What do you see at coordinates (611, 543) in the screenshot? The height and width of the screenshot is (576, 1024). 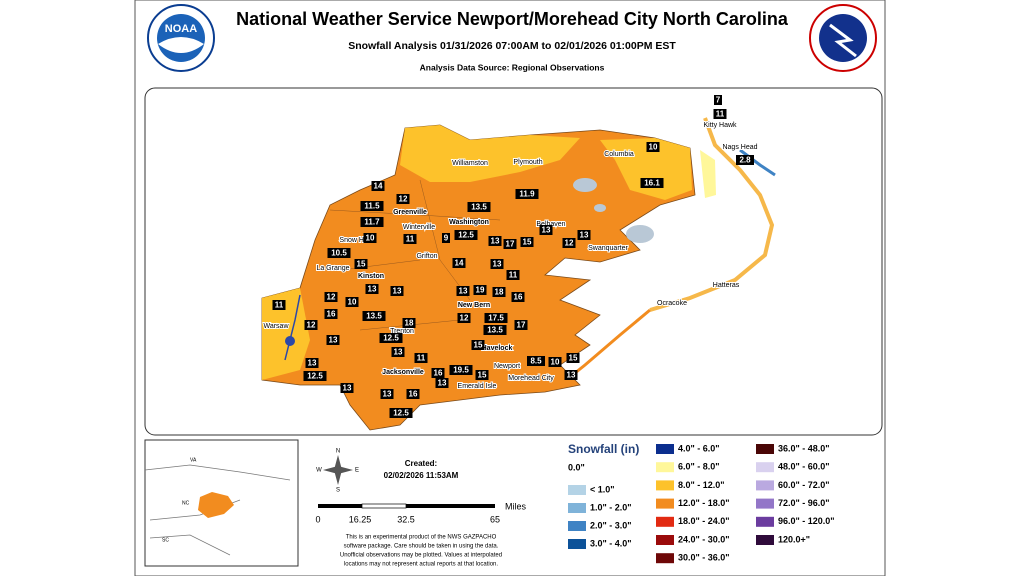 I see `legend-label: 3.0" - 4.0"` at bounding box center [611, 543].